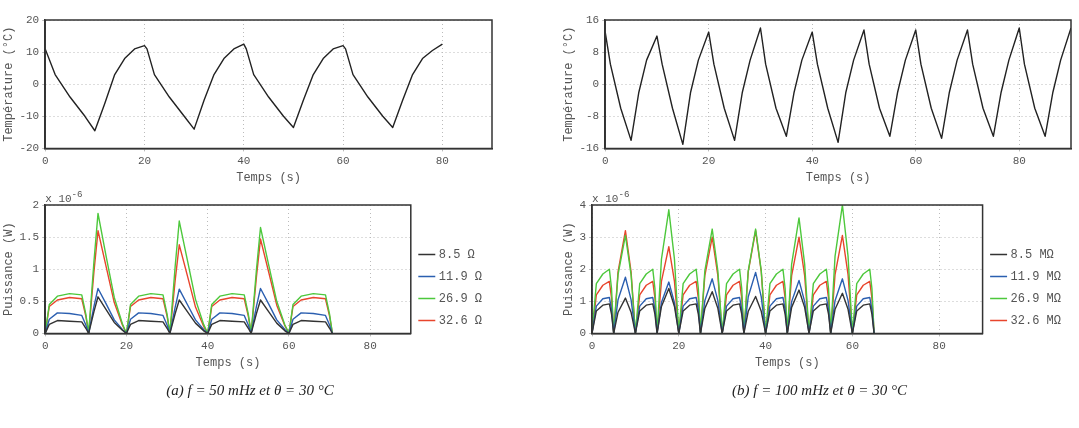 The image size is (1079, 428). I want to click on y-tick-label: -16, so click(589, 148).